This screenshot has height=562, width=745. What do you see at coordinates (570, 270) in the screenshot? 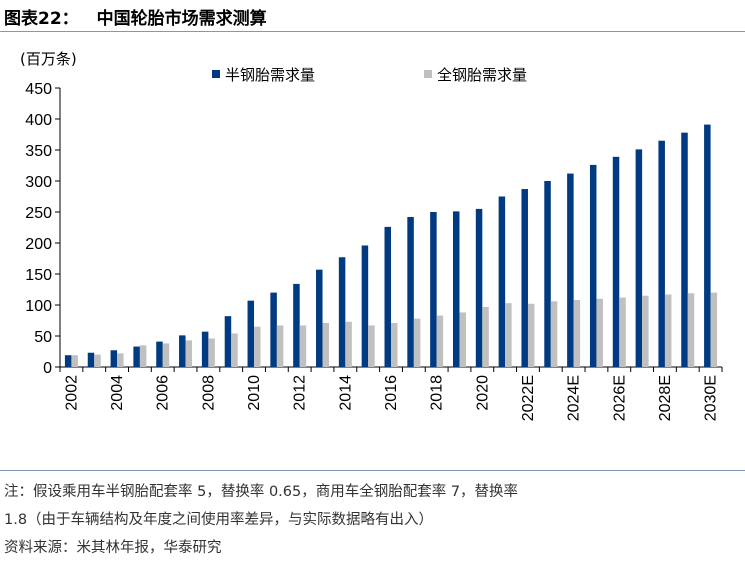
I see `bar-semi-steel-2024E` at bounding box center [570, 270].